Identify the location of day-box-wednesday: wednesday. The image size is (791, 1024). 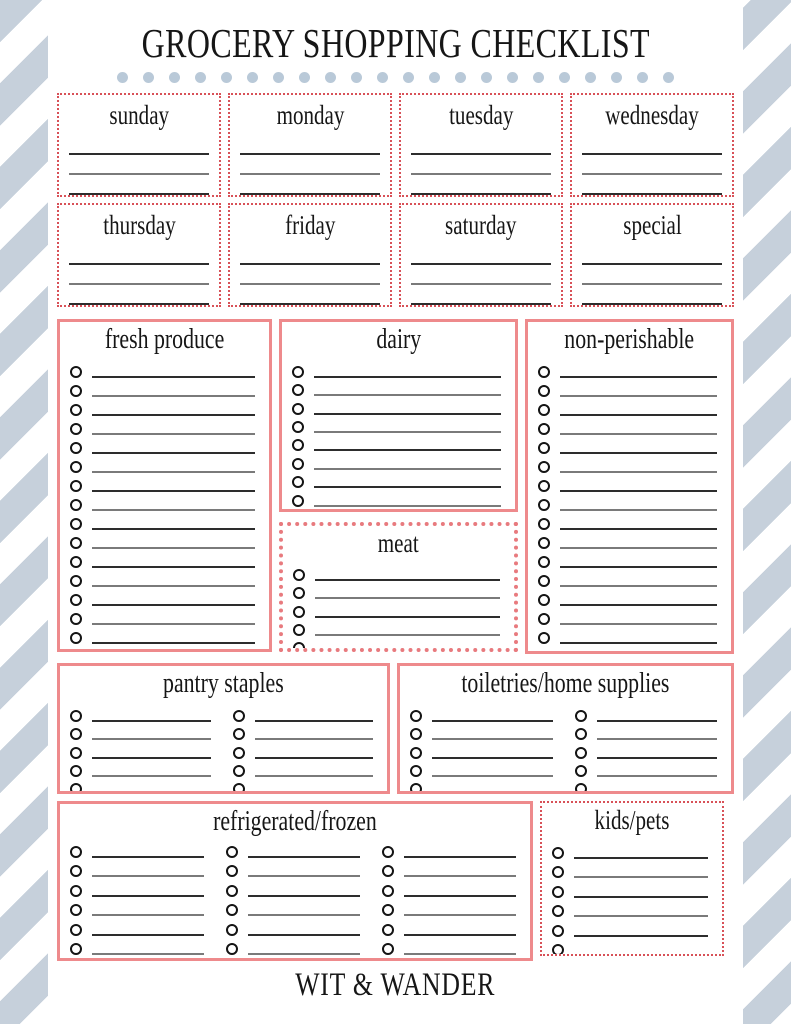
(652, 145).